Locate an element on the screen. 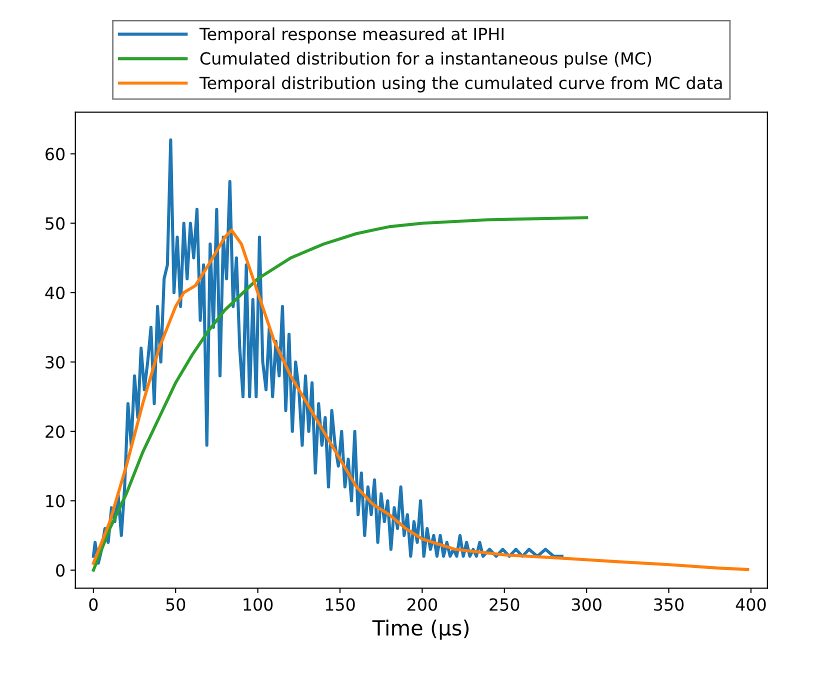 Image resolution: width=819 pixels, height=680 pixels. x-tick-label: 100 is located at coordinates (258, 604).